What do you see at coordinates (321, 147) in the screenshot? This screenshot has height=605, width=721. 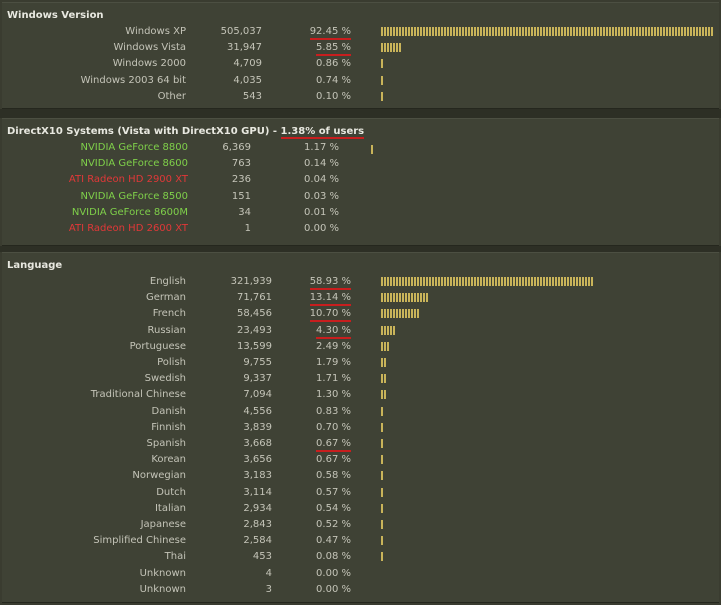 I see `row-percent: 1.17 %` at bounding box center [321, 147].